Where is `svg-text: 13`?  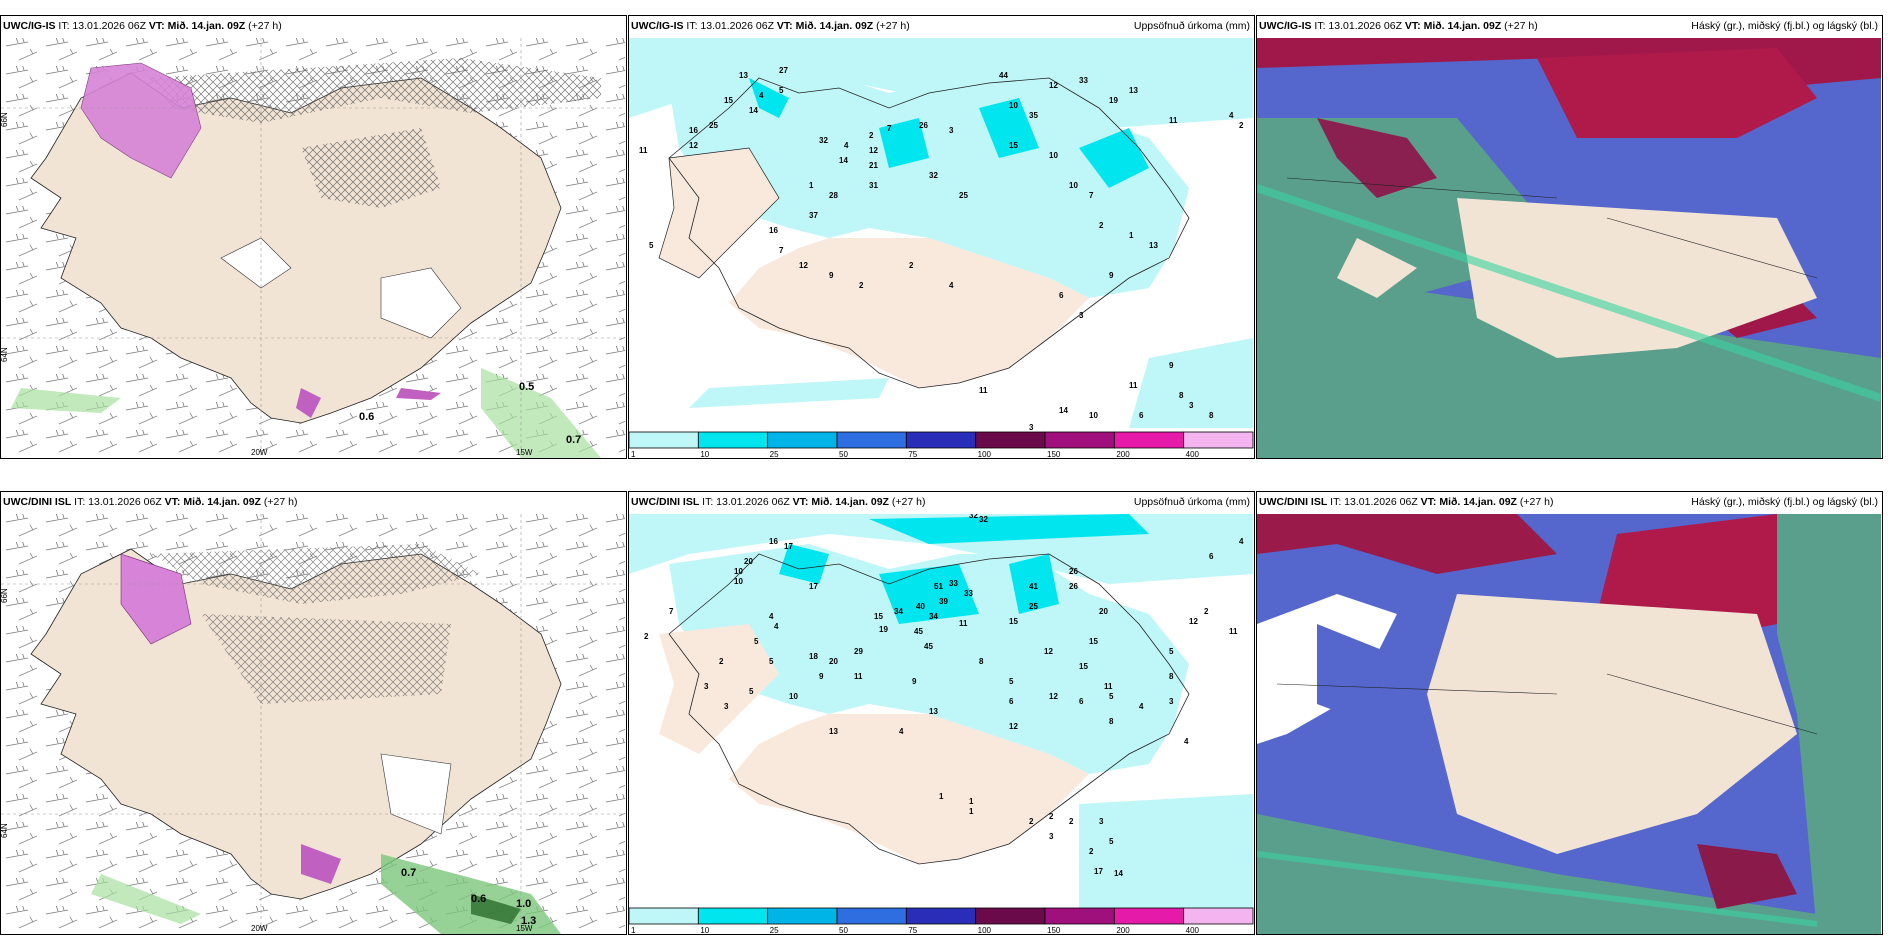
svg-text: 13 is located at coordinates (833, 731).